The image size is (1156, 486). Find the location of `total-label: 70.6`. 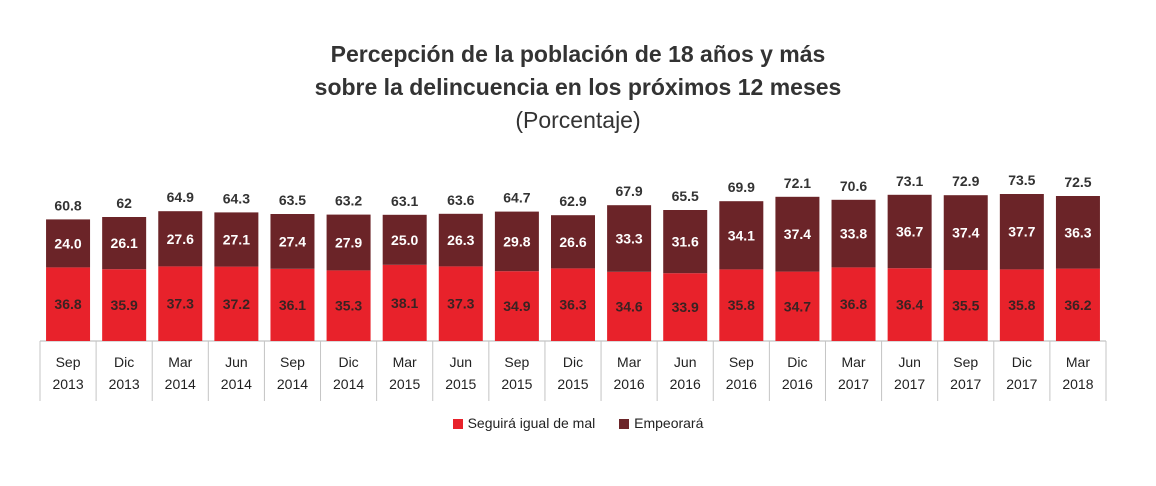

total-label: 70.6 is located at coordinates (853, 186).